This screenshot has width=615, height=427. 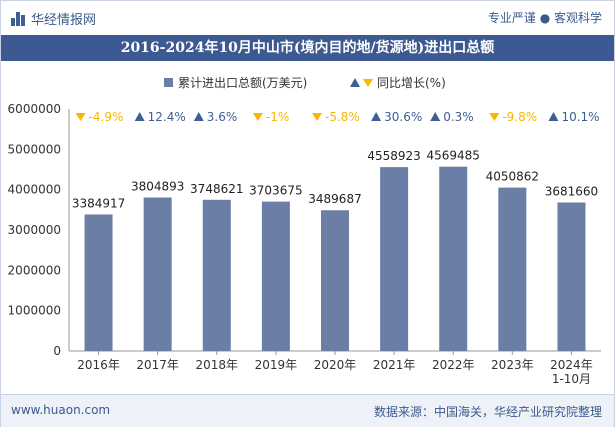 I want to click on bar-value-label: 3748621, so click(x=216, y=189).